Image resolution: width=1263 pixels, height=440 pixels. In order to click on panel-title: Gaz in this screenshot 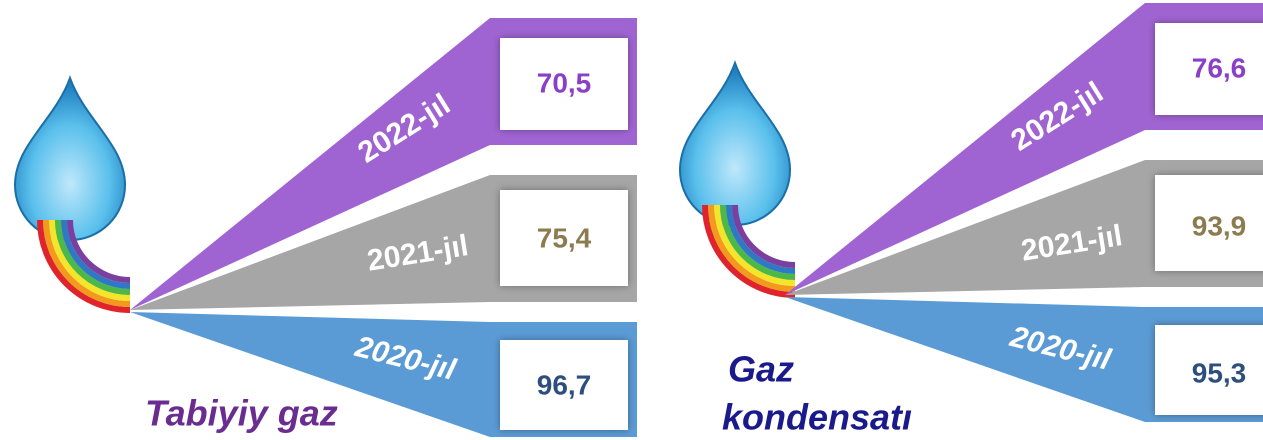, I will do `click(761, 369)`.